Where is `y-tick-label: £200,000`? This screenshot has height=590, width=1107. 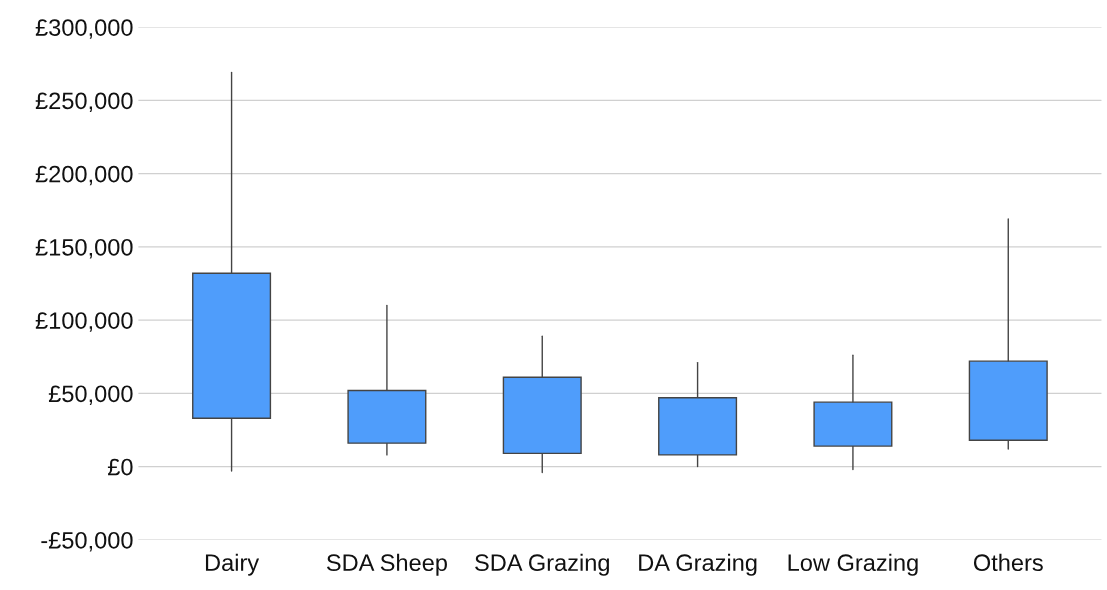
y-tick-label: £200,000 is located at coordinates (84, 175).